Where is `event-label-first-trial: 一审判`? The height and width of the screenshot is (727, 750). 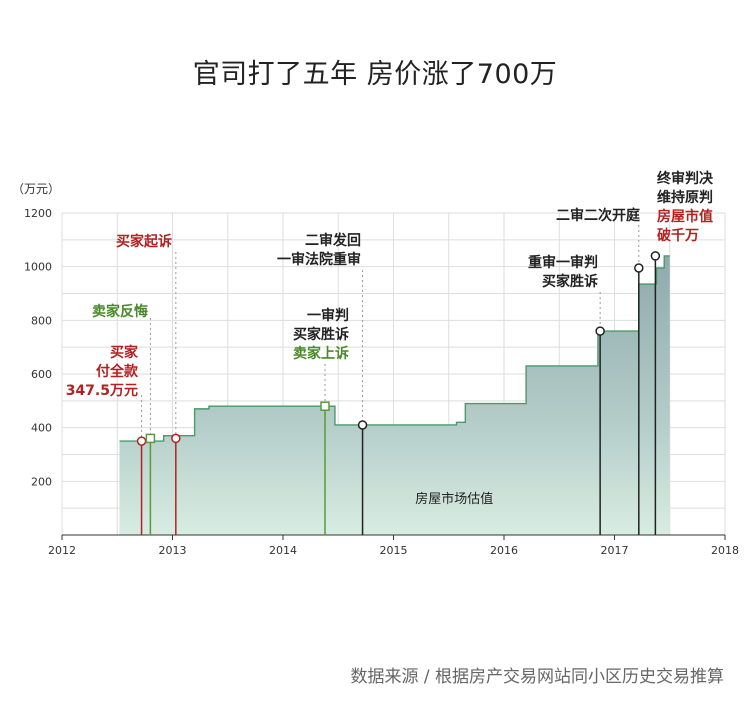
event-label-first-trial: 一审判 is located at coordinates (328, 315).